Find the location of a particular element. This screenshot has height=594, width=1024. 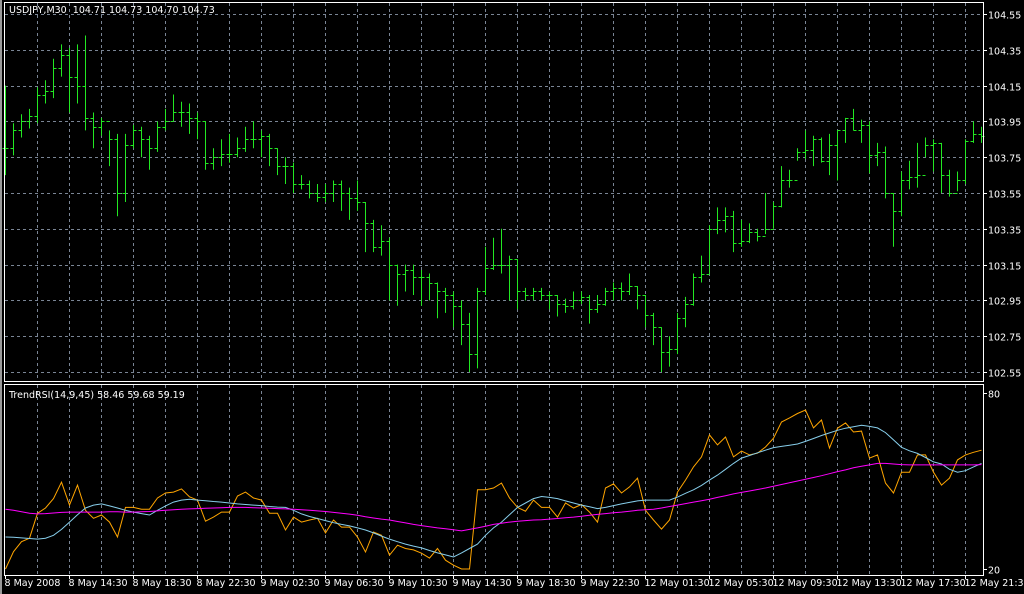

trend-line is located at coordinates (493, 497).